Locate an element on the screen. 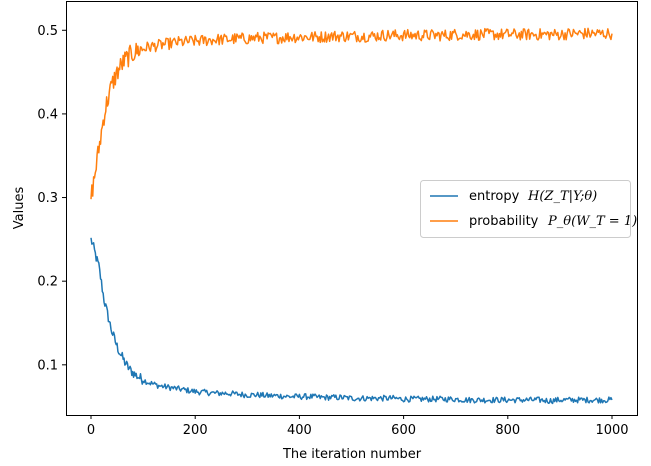 The image size is (651, 466). legend-box is located at coordinates (525, 209).